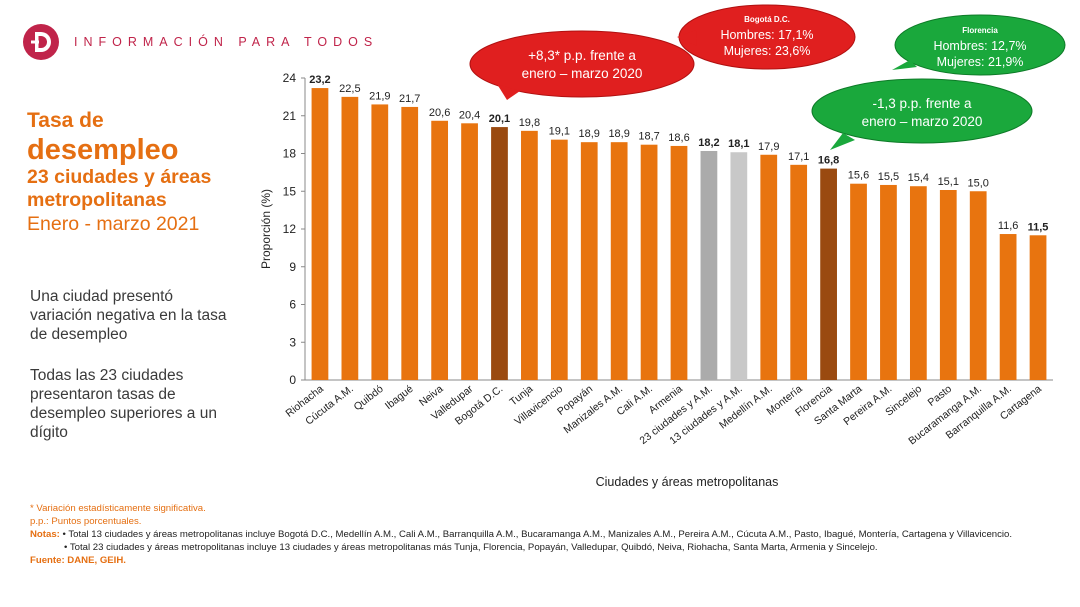 This screenshot has height=607, width=1080. Describe the element at coordinates (226, 42) in the screenshot. I see `header-tagline: INFORMACIÓN PARA TODOS` at that location.